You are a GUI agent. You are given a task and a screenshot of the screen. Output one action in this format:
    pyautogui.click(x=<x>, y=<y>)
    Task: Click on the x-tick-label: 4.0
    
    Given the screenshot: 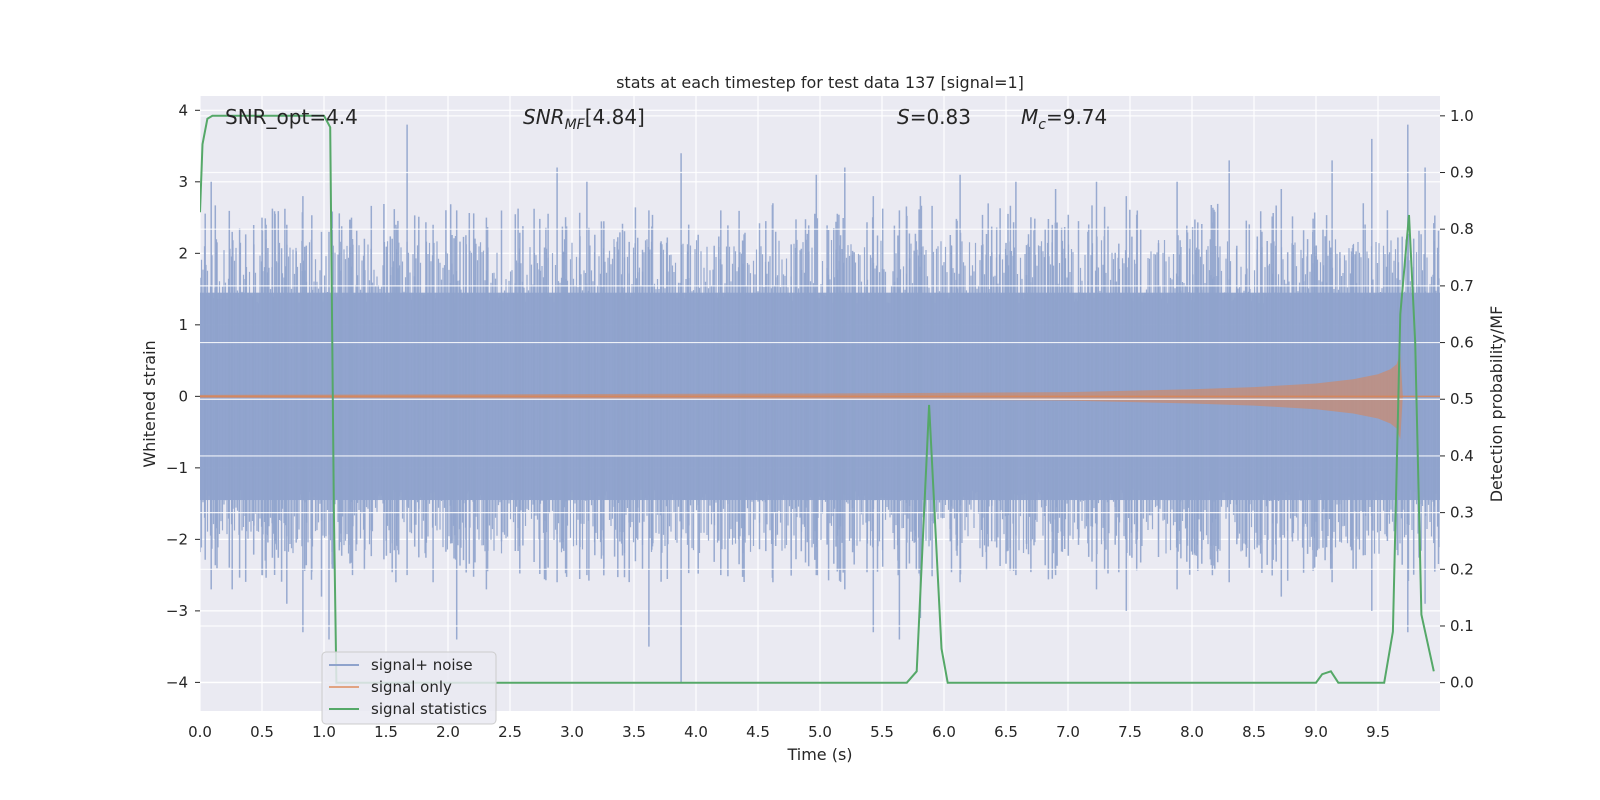 What is the action you would take?
    pyautogui.click(x=696, y=732)
    